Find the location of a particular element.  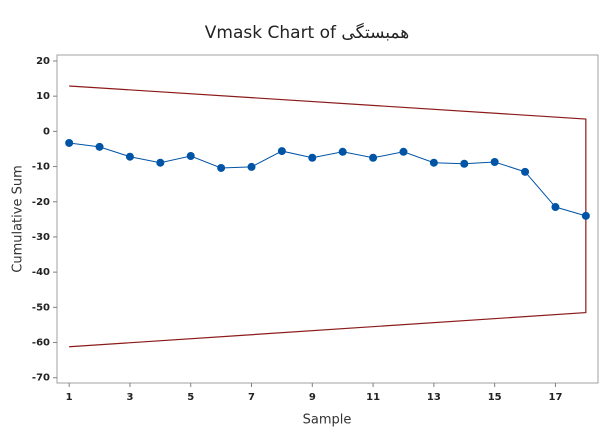

y-tick-label: 20 is located at coordinates (43, 61).